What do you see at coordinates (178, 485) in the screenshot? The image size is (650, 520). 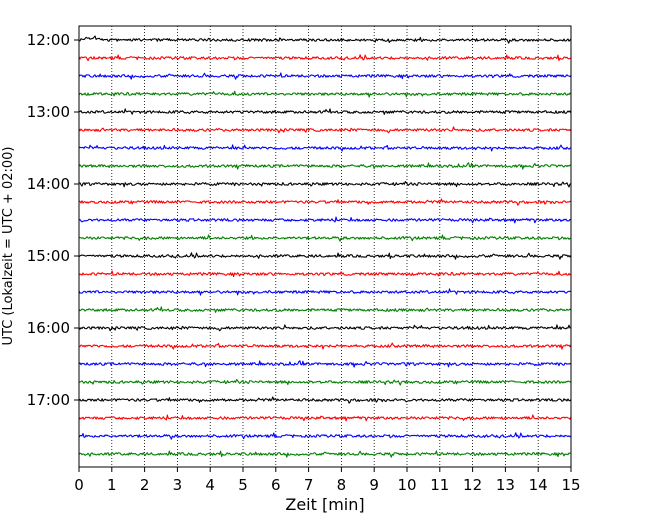 I see `x-tick-label: 3` at bounding box center [178, 485].